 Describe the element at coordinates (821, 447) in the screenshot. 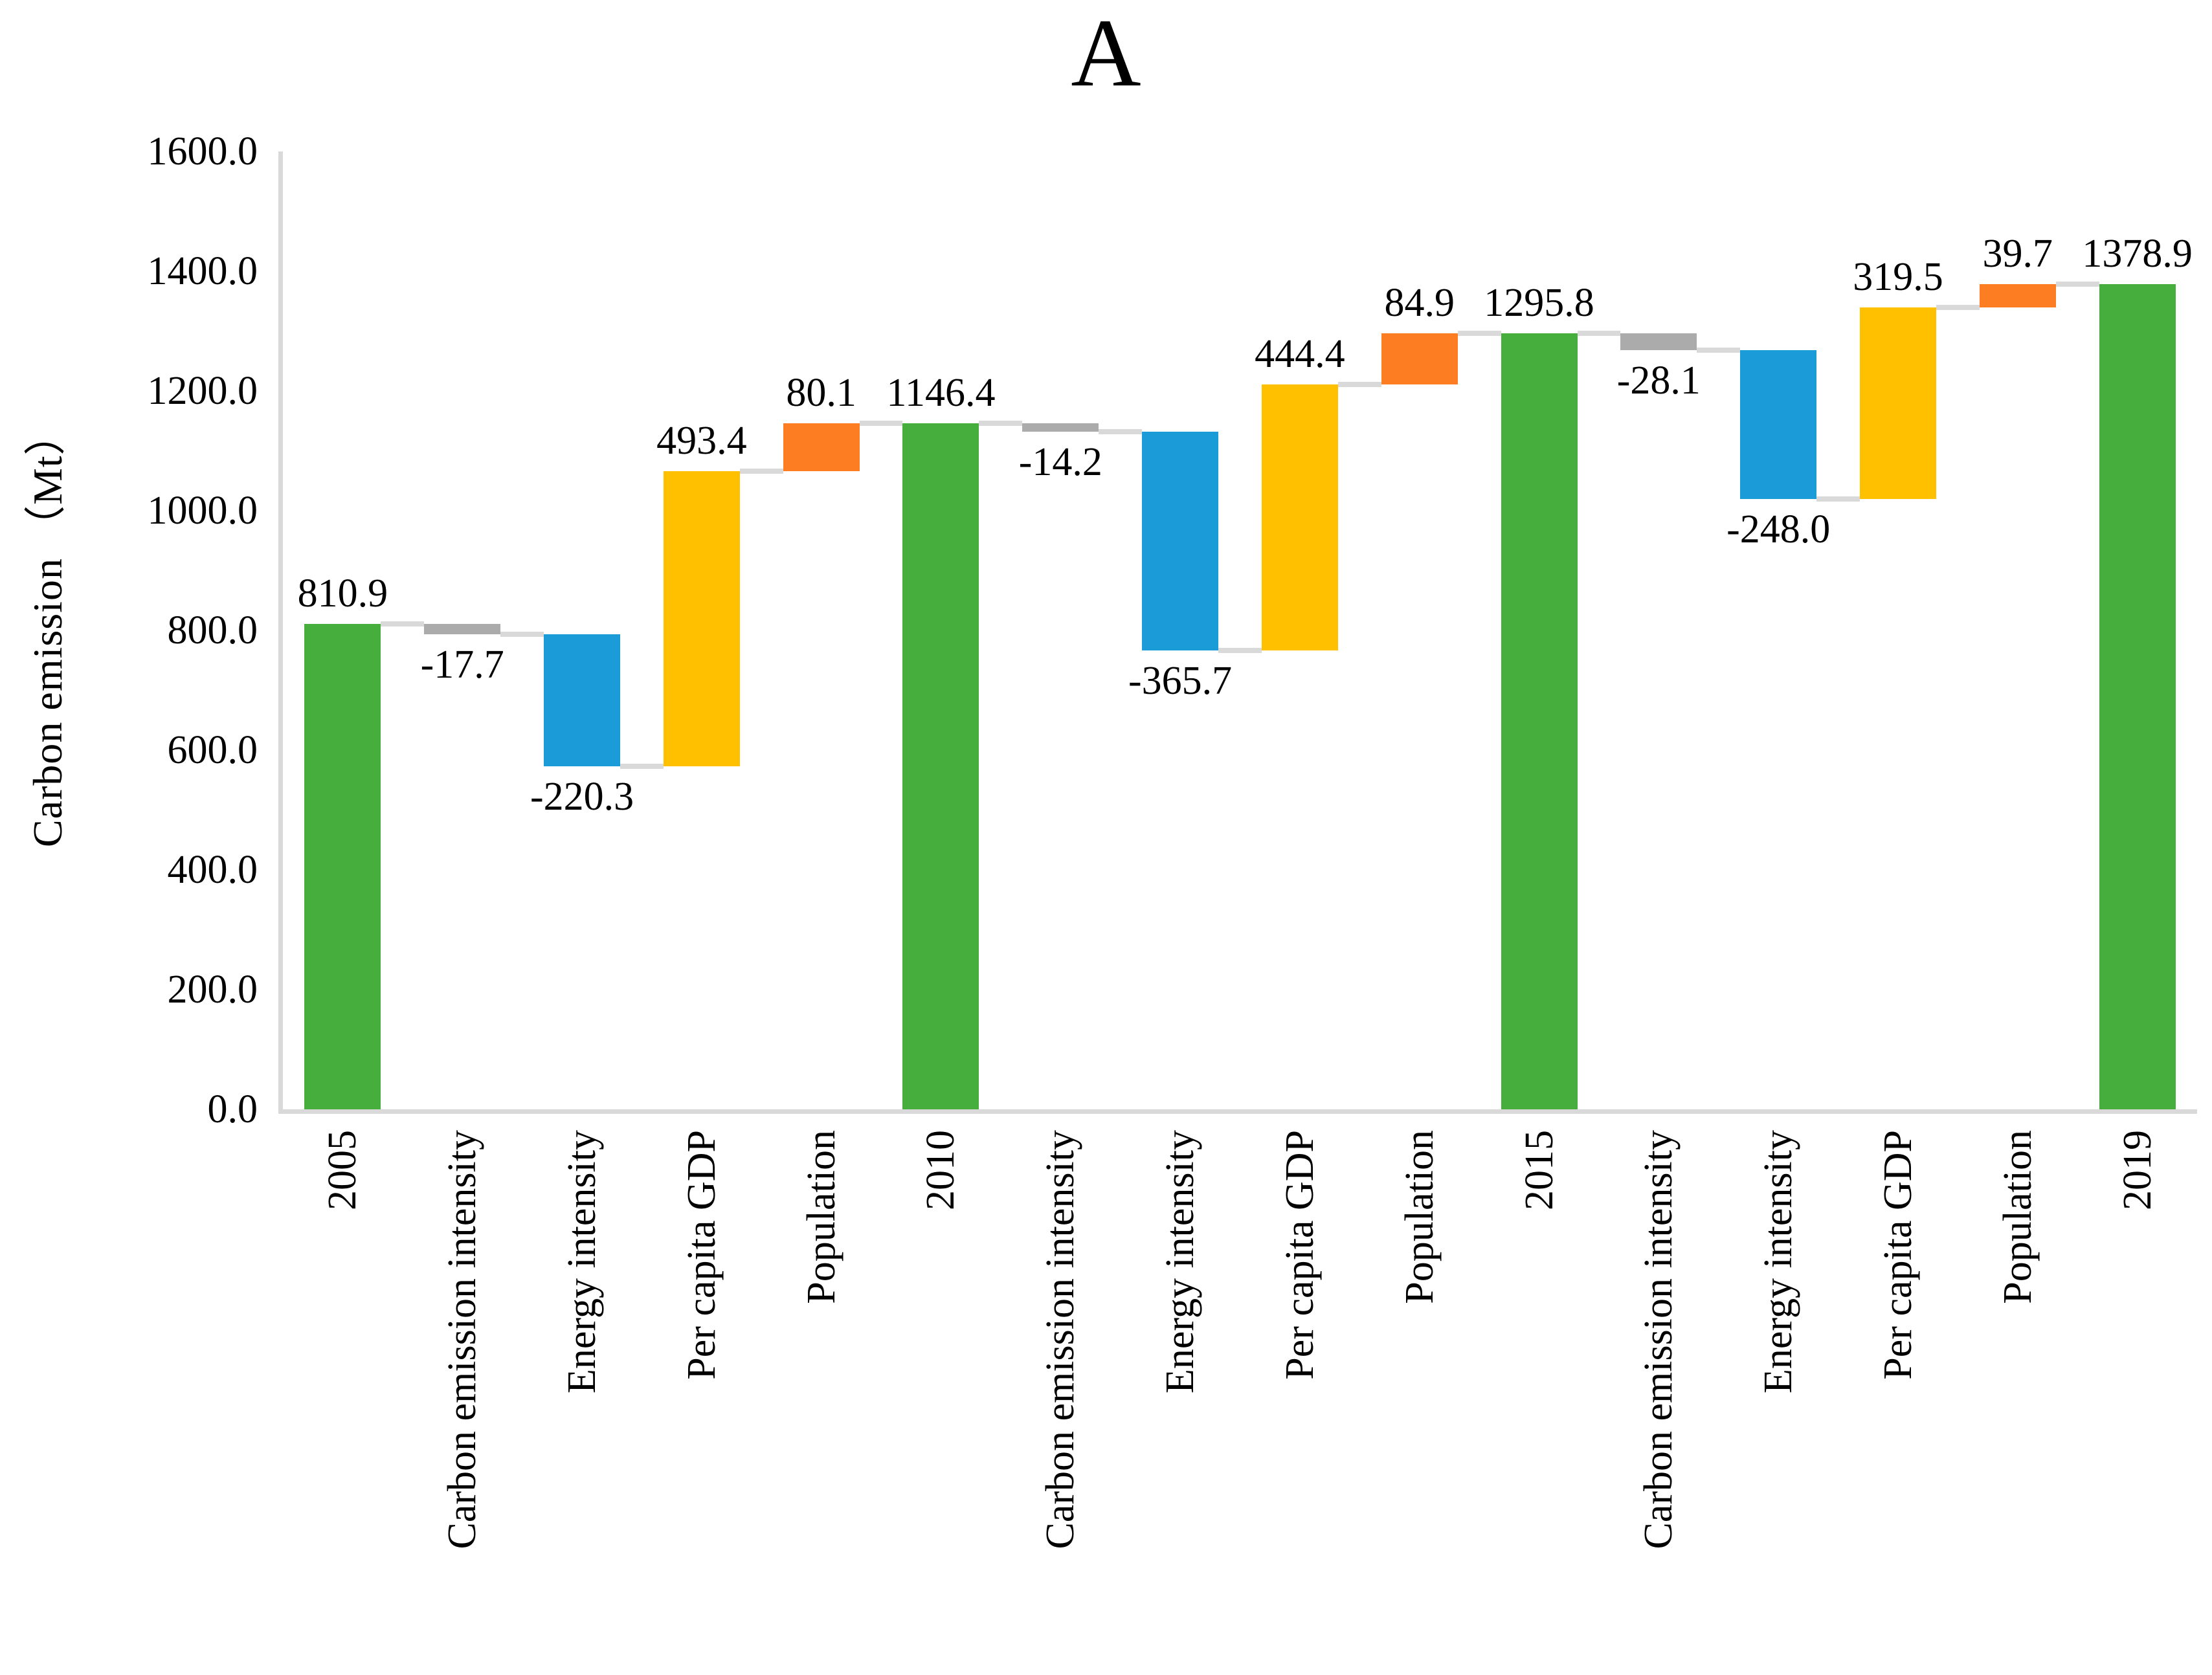

I see `bar-4-population` at that location.